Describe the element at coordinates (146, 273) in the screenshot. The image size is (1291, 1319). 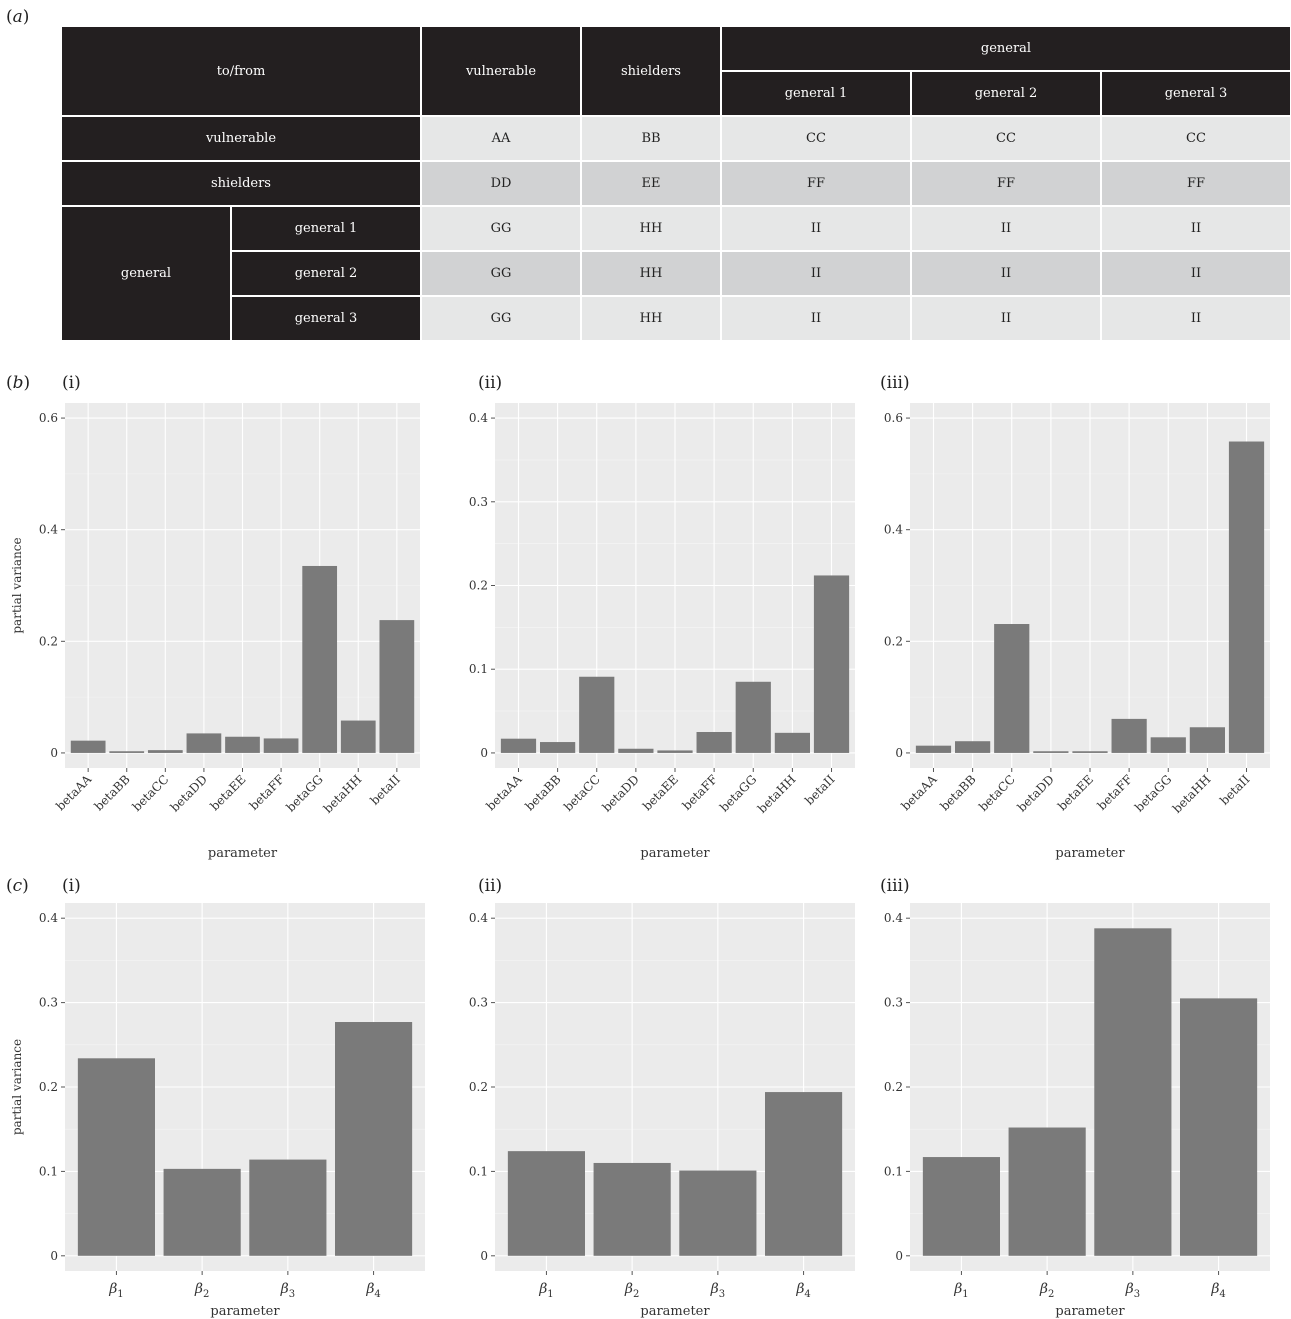
I see `row-header-general: general` at that location.